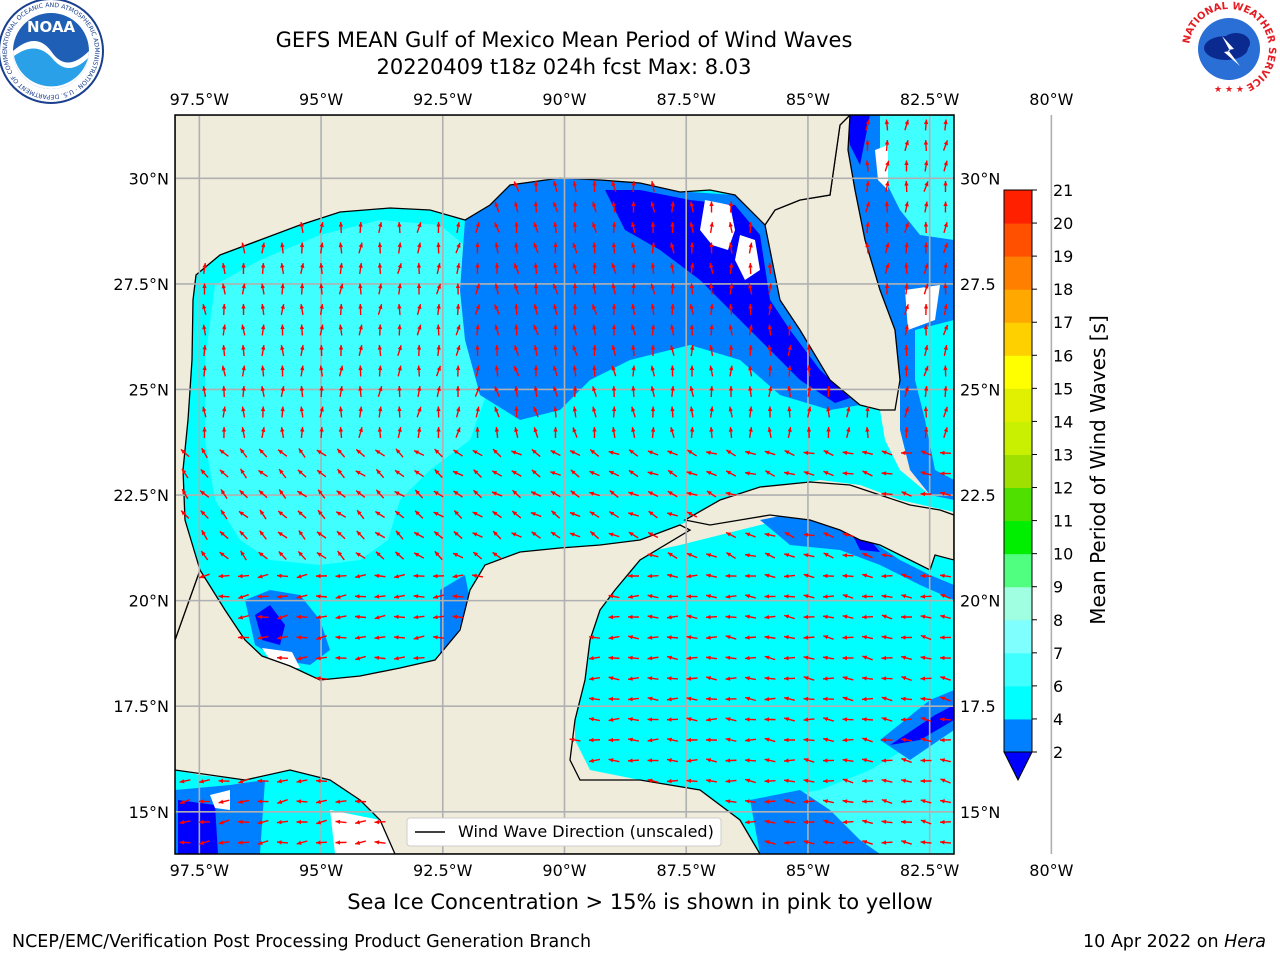 This screenshot has width=1280, height=960. Describe the element at coordinates (1063, 421) in the screenshot. I see `colorbar-tick-label: 14` at that location.